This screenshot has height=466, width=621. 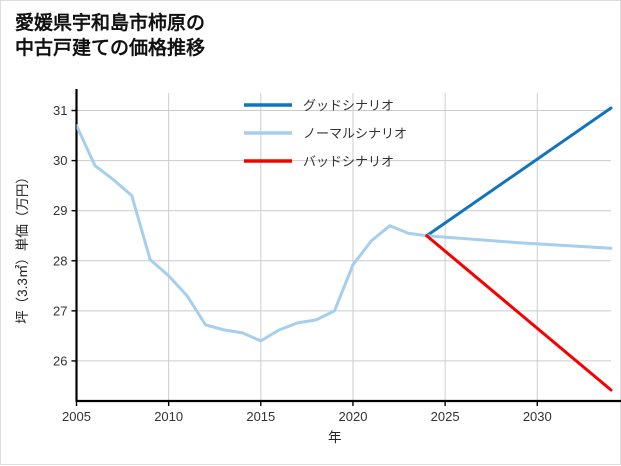 I want to click on x-tick-label: 2005, so click(x=76, y=416).